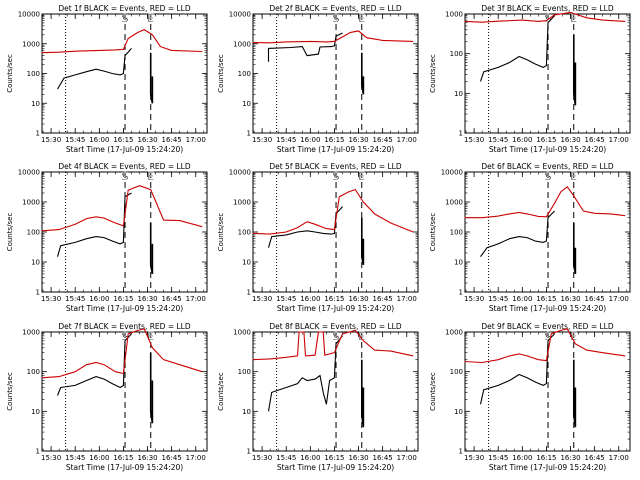 The height and width of the screenshot is (480, 640). What do you see at coordinates (335, 166) in the screenshot?
I see `chart-title: Det 5f BLACK = Events, RED = LLD` at bounding box center [335, 166].